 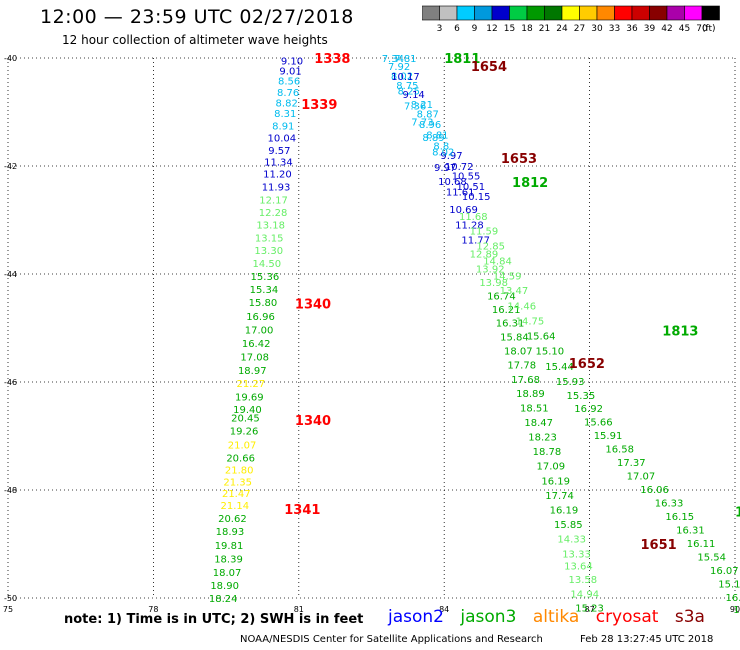 What do you see at coordinates (332, 59) in the screenshot?
I see `pass-number-label: 1338` at bounding box center [332, 59].